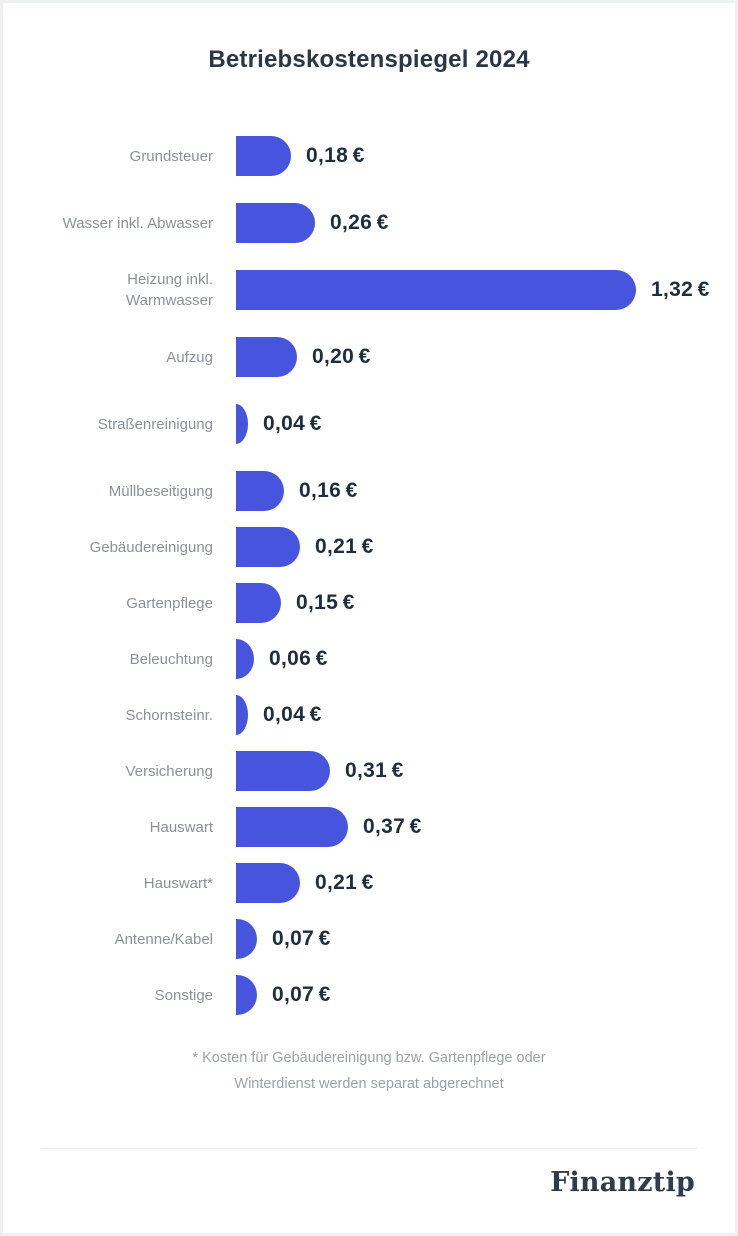  Describe the element at coordinates (680, 289) in the screenshot. I see `value-label: 1,32 €` at that location.